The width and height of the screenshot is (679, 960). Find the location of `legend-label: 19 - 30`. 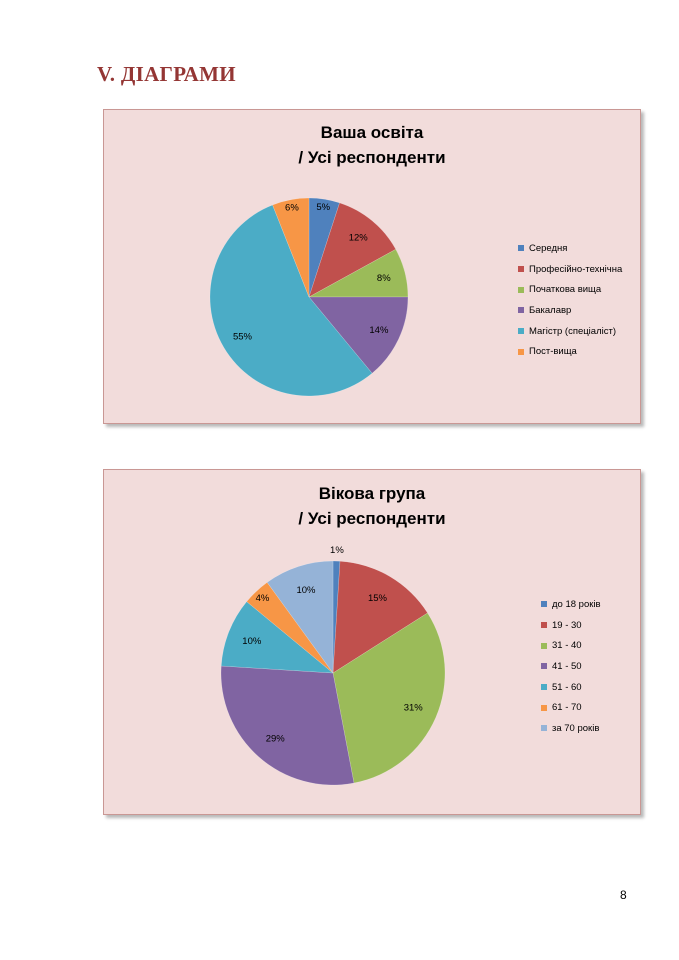

legend-label: 19 - 30 is located at coordinates (567, 625).